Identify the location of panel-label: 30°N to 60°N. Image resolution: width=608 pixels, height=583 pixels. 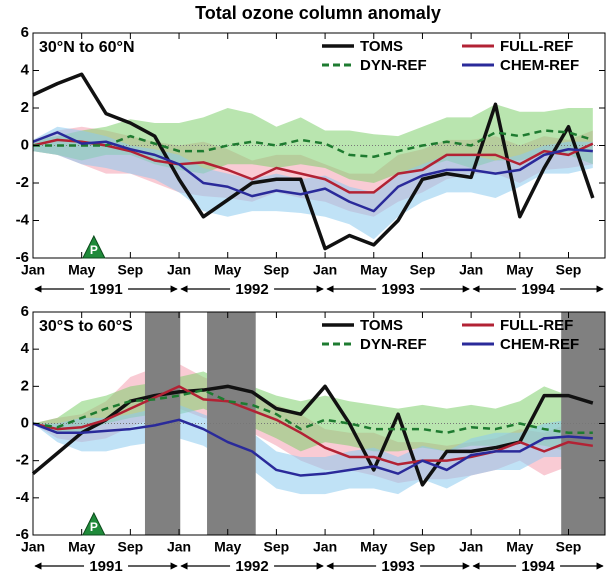
(87, 47).